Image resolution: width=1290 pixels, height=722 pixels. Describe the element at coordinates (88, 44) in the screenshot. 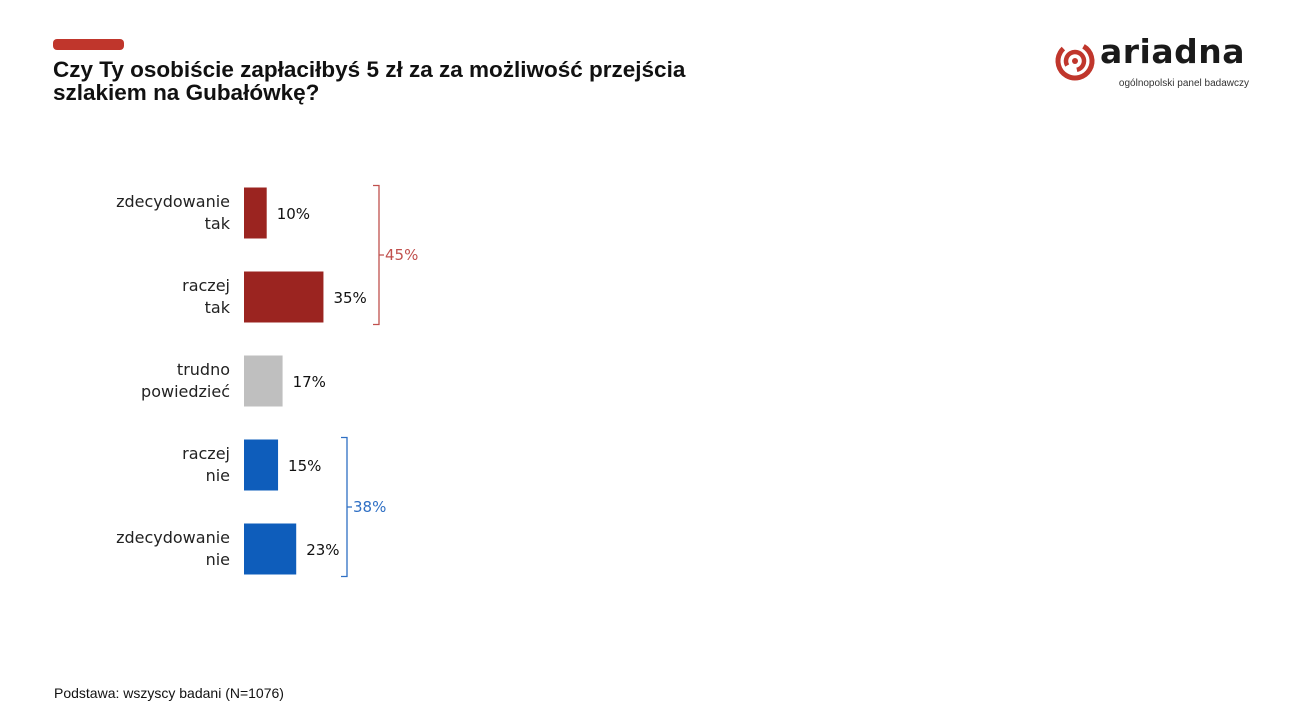

I see `title-accent-bar` at that location.